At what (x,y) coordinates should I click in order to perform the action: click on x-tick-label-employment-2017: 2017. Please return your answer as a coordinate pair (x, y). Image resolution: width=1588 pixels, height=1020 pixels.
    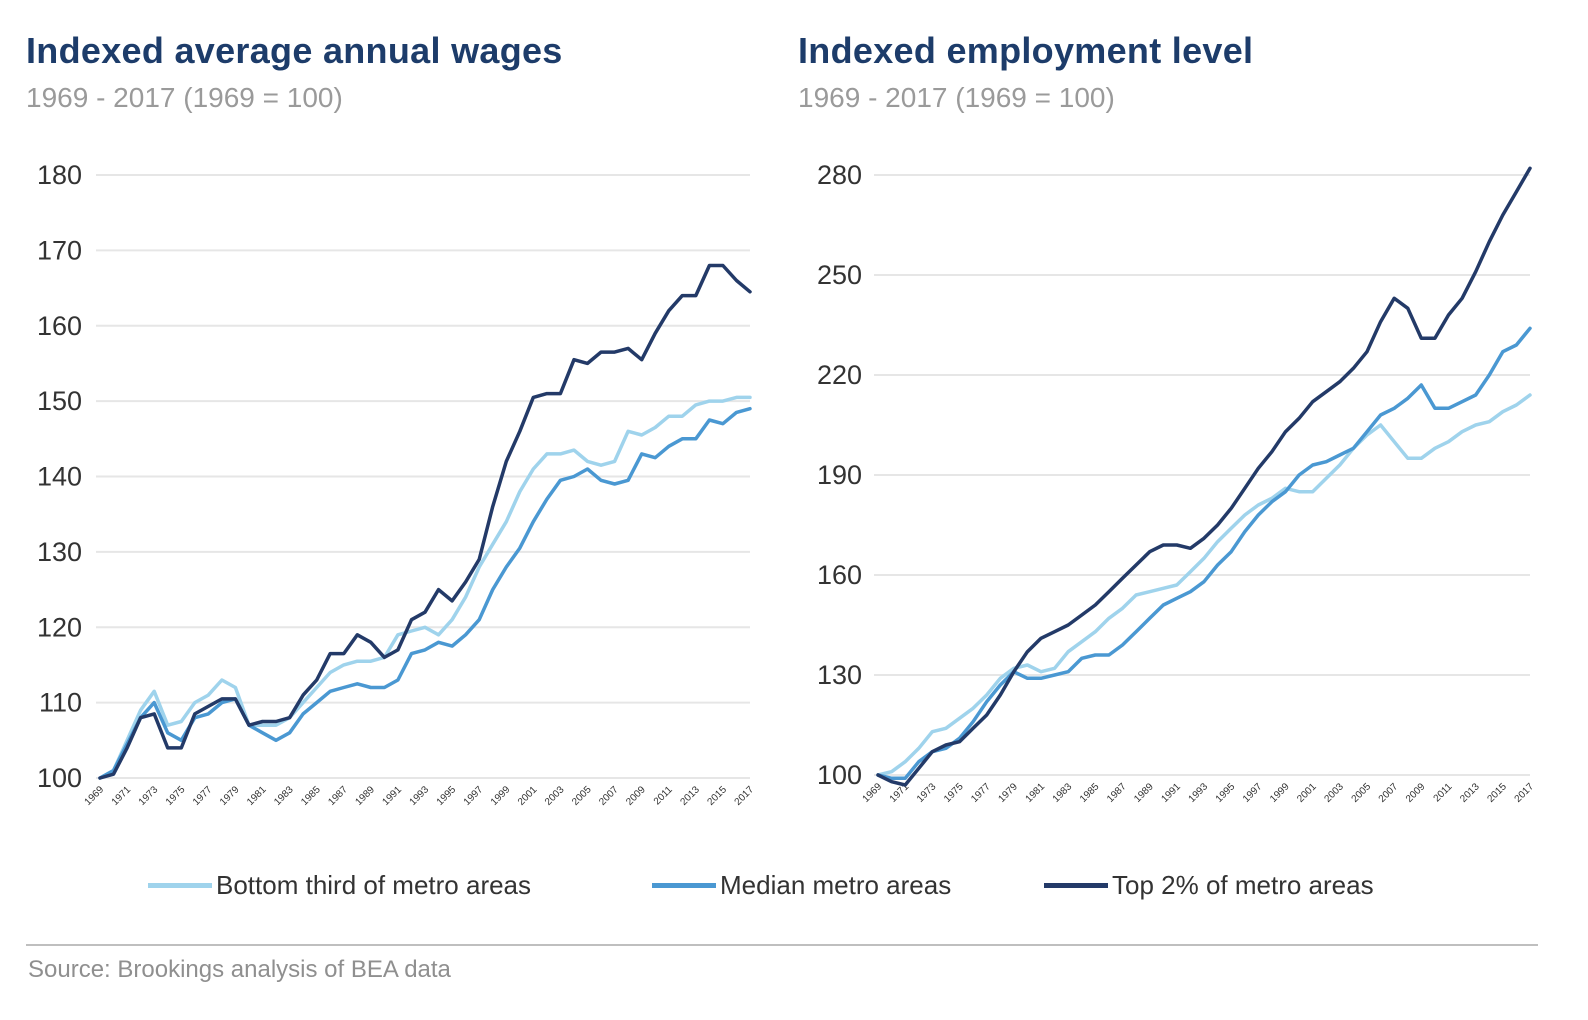
    Looking at the image, I should click on (1525, 793).